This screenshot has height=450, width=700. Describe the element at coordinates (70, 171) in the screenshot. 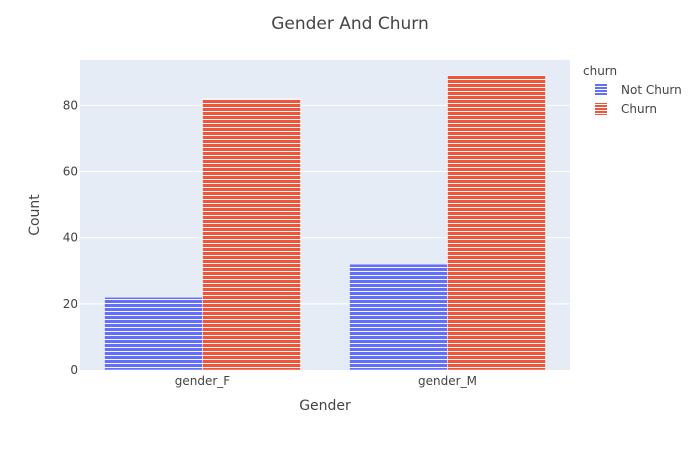

I see `y-tick-label: 60` at that location.